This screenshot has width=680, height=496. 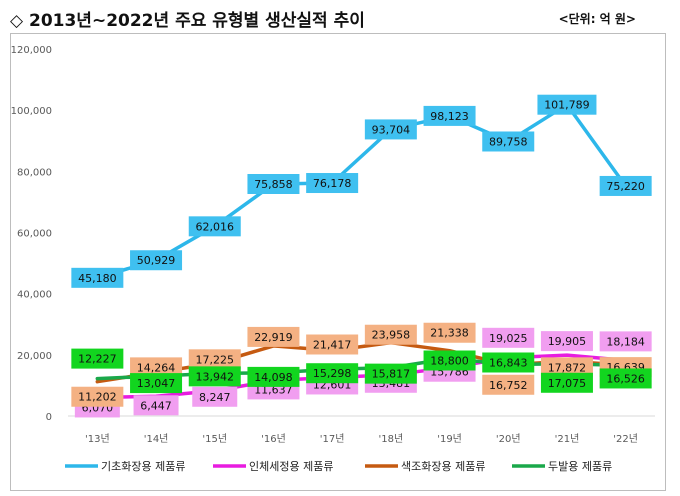 I want to click on data-label: 12,227, so click(x=97, y=359).